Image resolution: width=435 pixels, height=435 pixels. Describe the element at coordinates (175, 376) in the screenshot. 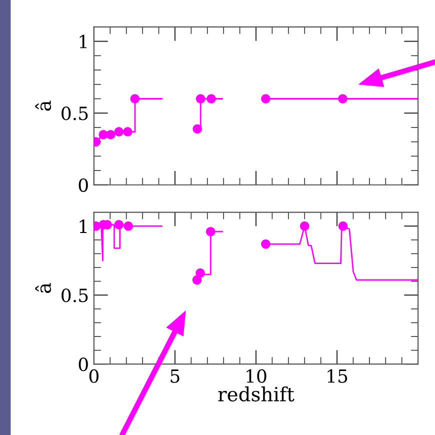

I see `x-tick-label: 5` at that location.